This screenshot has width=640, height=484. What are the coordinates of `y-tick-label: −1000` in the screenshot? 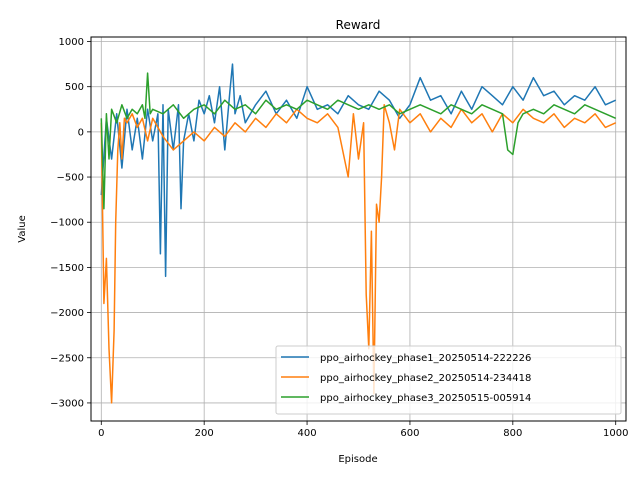 It's located at (67, 223).